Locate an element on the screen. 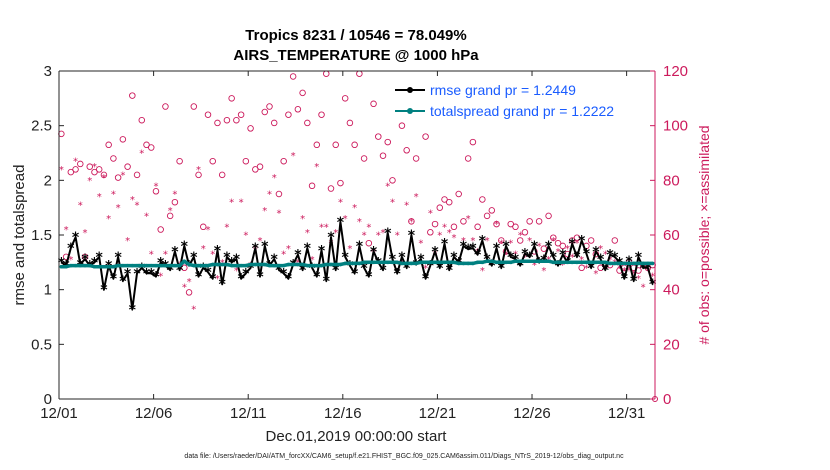  legend-box is located at coordinates (519, 101).